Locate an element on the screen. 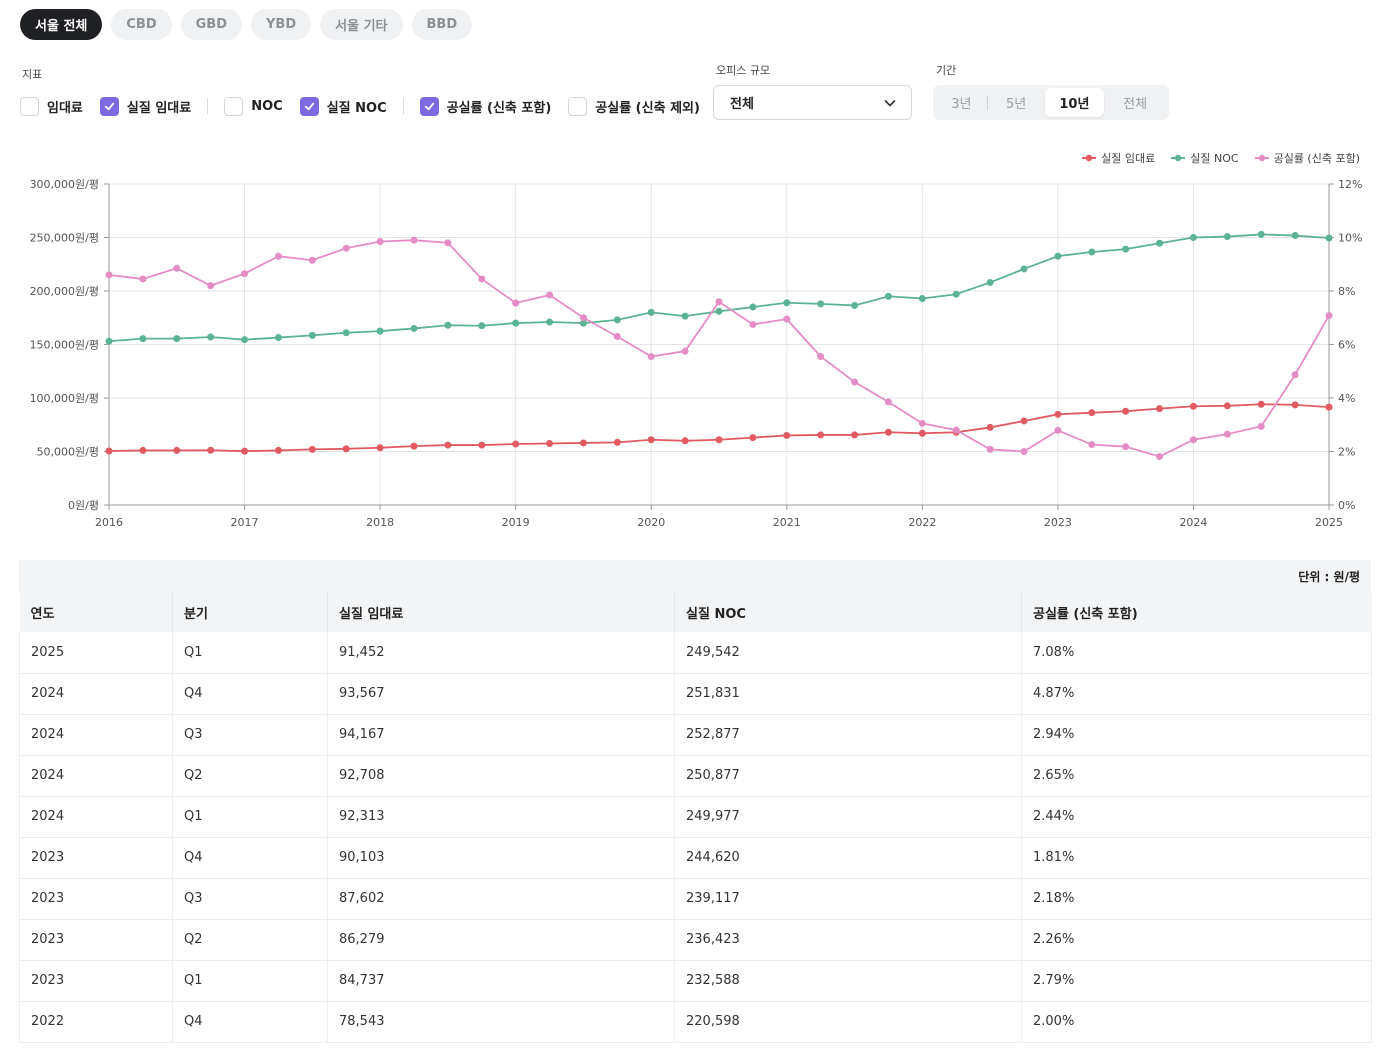 The width and height of the screenshot is (1382, 1051). checkbox-vacancy-incl-new: 공실률 (신축 포함) is located at coordinates (485, 106).